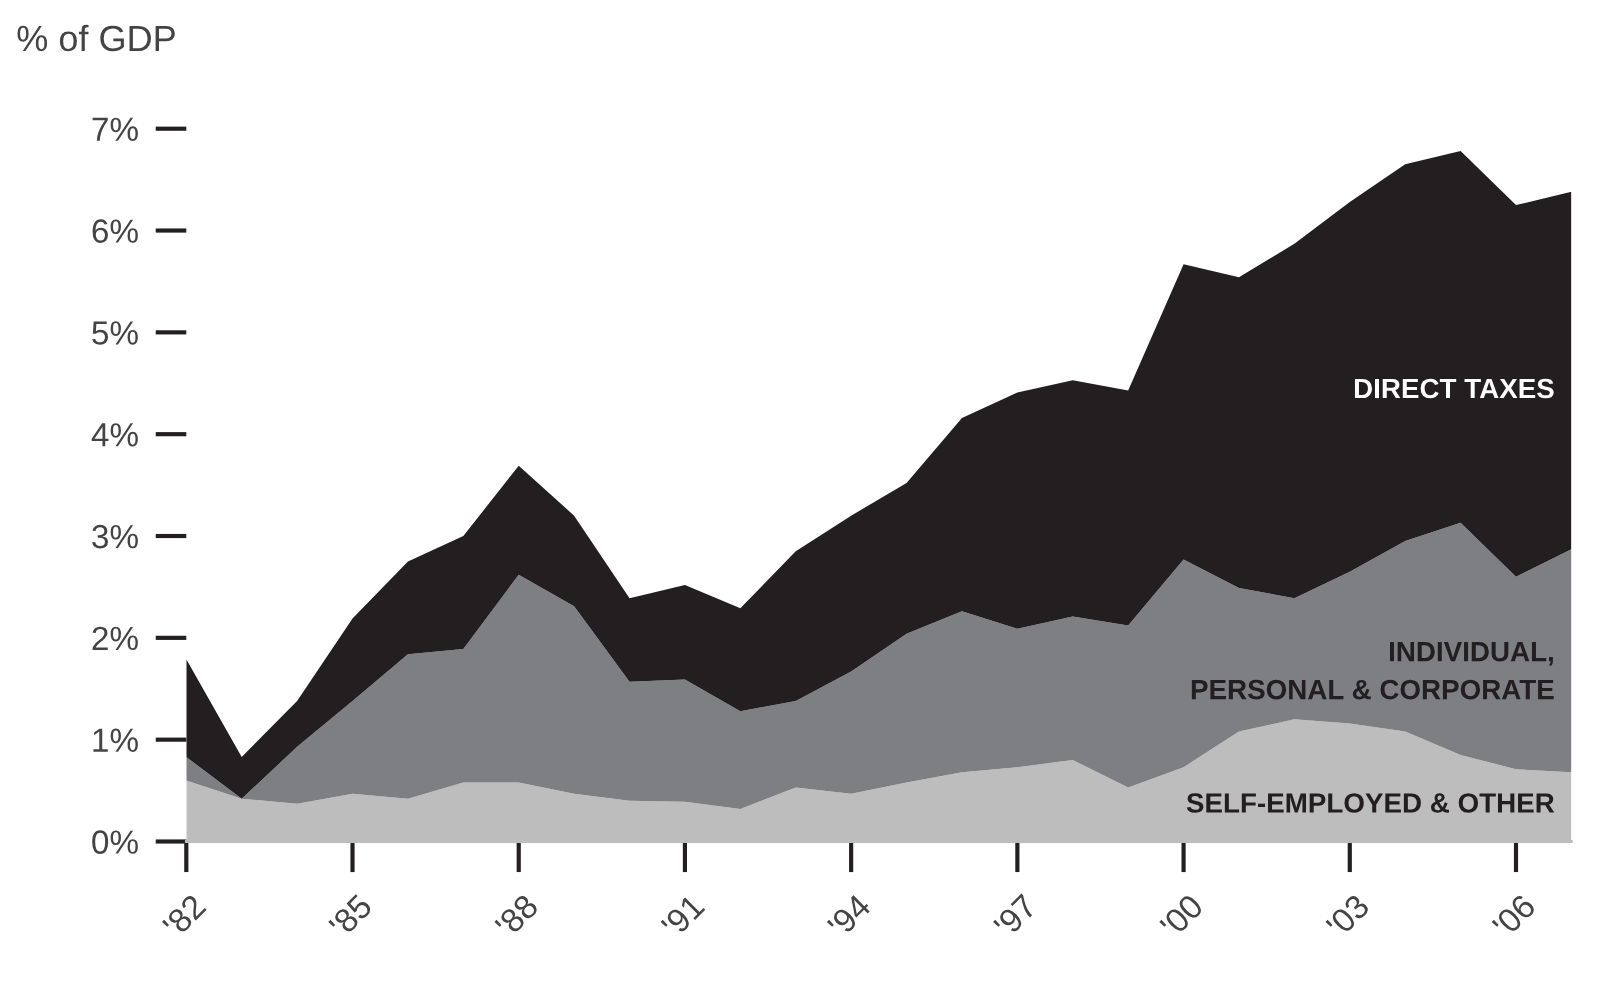  Describe the element at coordinates (1454, 388) in the screenshot. I see `series-label: DIRECT TAXES` at that location.